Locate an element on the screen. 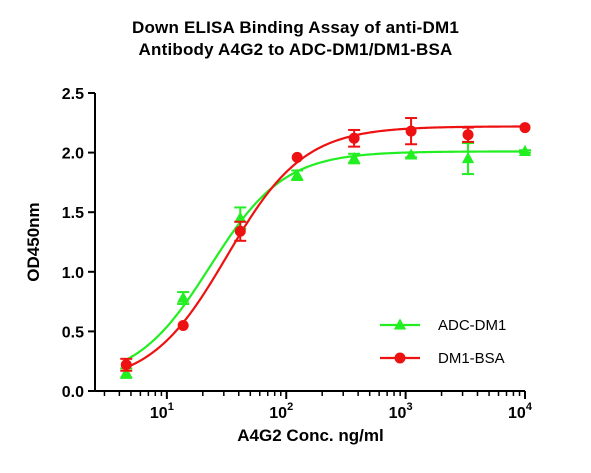  x-tick-exponent: 1 is located at coordinates (171, 407).